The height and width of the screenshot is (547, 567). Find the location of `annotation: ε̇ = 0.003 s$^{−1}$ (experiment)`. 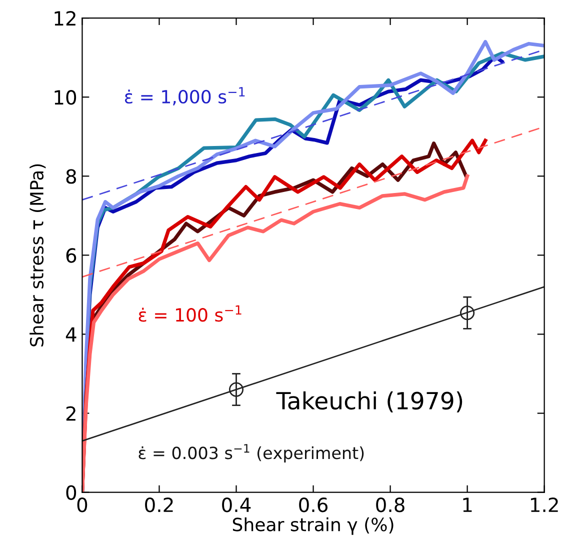

annotation: ε̇ = 0.003 s$^{−1}$ (experiment) is located at coordinates (251, 453).